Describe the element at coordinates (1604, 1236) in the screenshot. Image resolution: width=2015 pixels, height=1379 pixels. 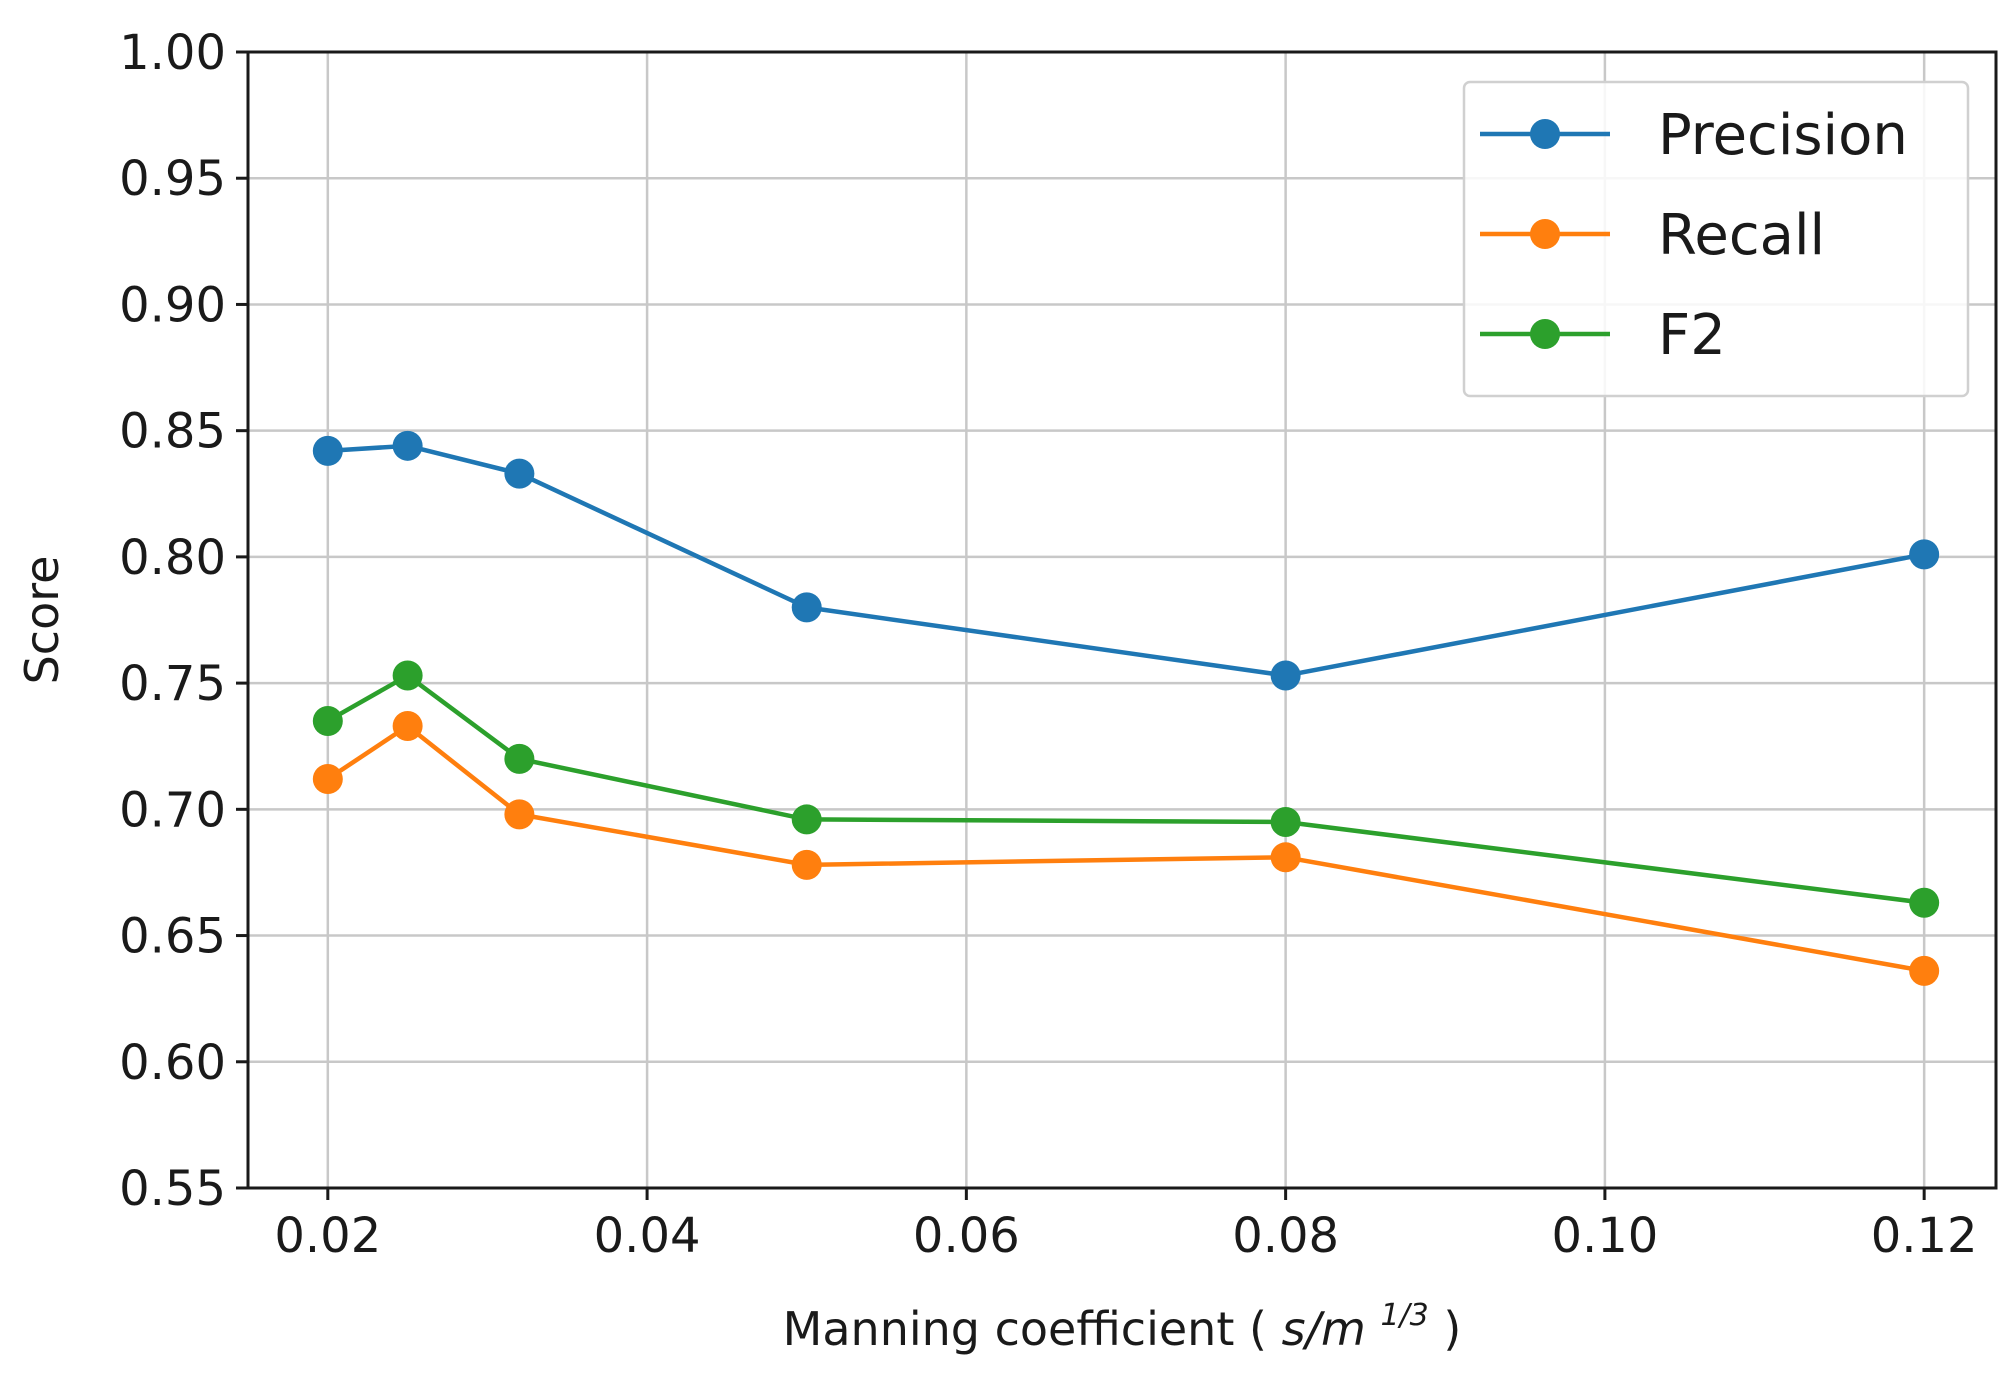
I see `x-tick-label: 0.10` at that location.